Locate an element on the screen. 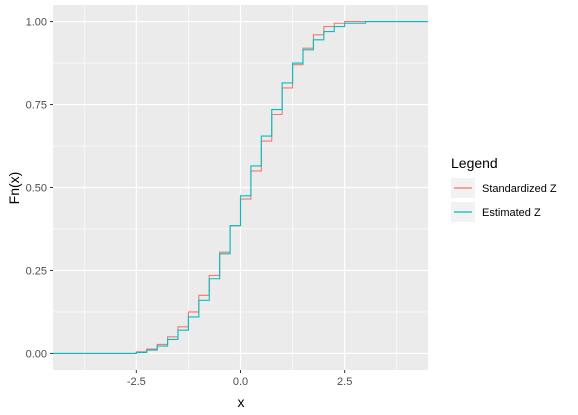  legend-item-label: Estimated Z is located at coordinates (511, 213).